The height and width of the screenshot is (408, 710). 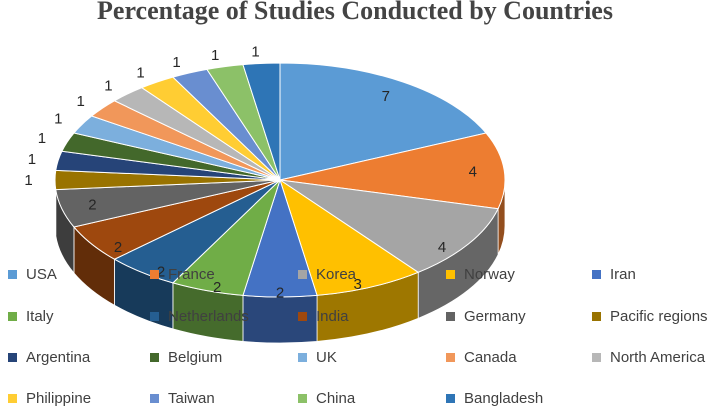 What do you see at coordinates (208, 316) in the screenshot?
I see `legend-label: Netherlands` at bounding box center [208, 316].